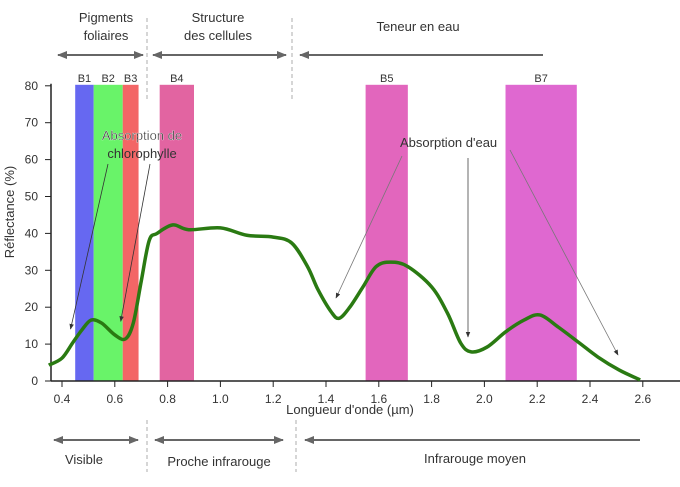 The height and width of the screenshot is (487, 680). I want to click on y-tick-label: 0, so click(34, 381).